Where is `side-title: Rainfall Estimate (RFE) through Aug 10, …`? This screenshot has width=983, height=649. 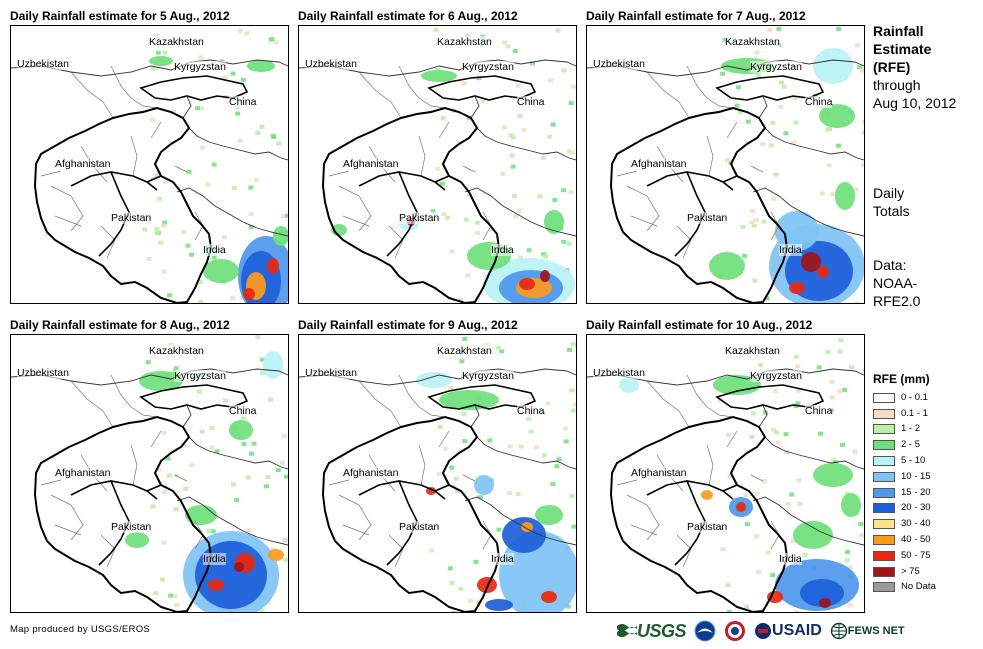
side-title: Rainfall Estimate (RFE) through Aug 10, … is located at coordinates (927, 67).